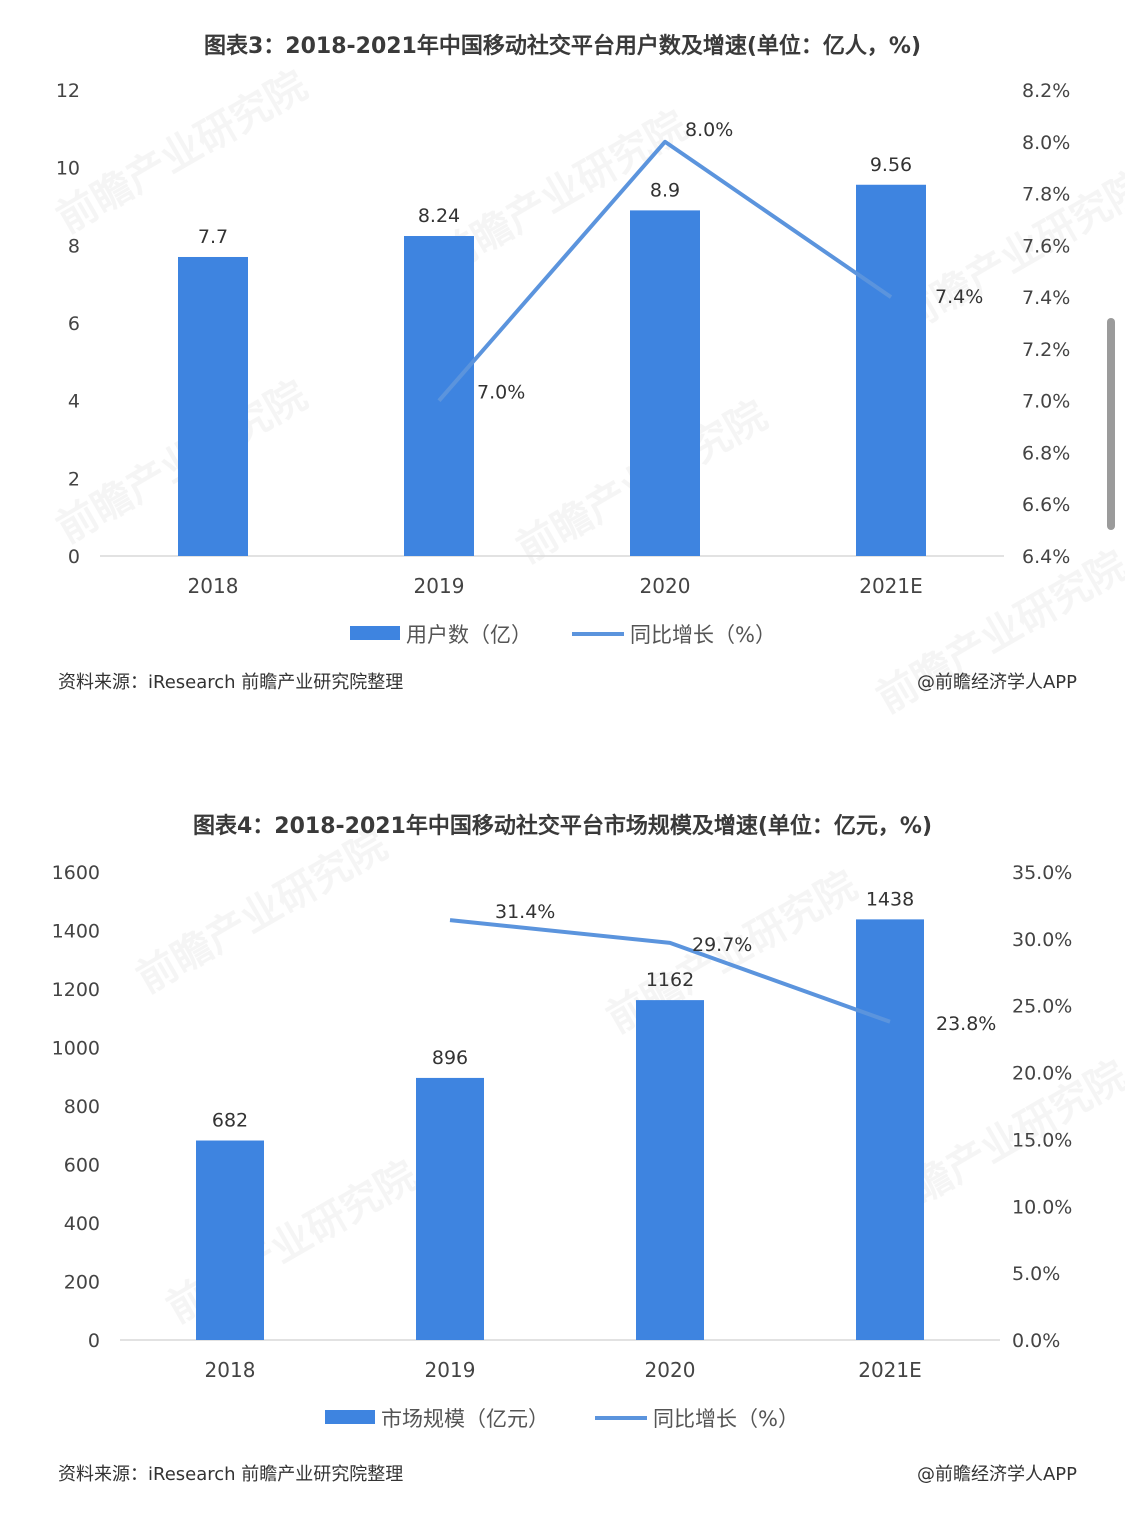 This screenshot has height=1524, width=1125. Describe the element at coordinates (74, 324) in the screenshot. I see `y-left-tick-label: 6` at that location.